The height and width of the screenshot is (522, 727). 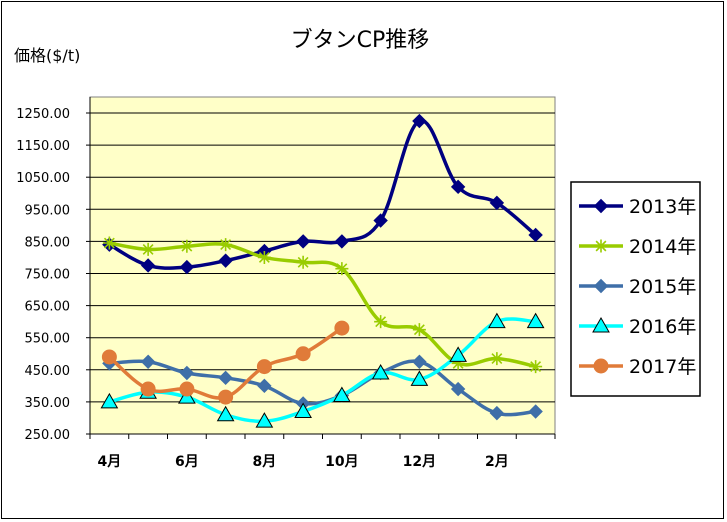 What do you see at coordinates (662, 367) in the screenshot?
I see `legend-label: 2017年` at bounding box center [662, 367].